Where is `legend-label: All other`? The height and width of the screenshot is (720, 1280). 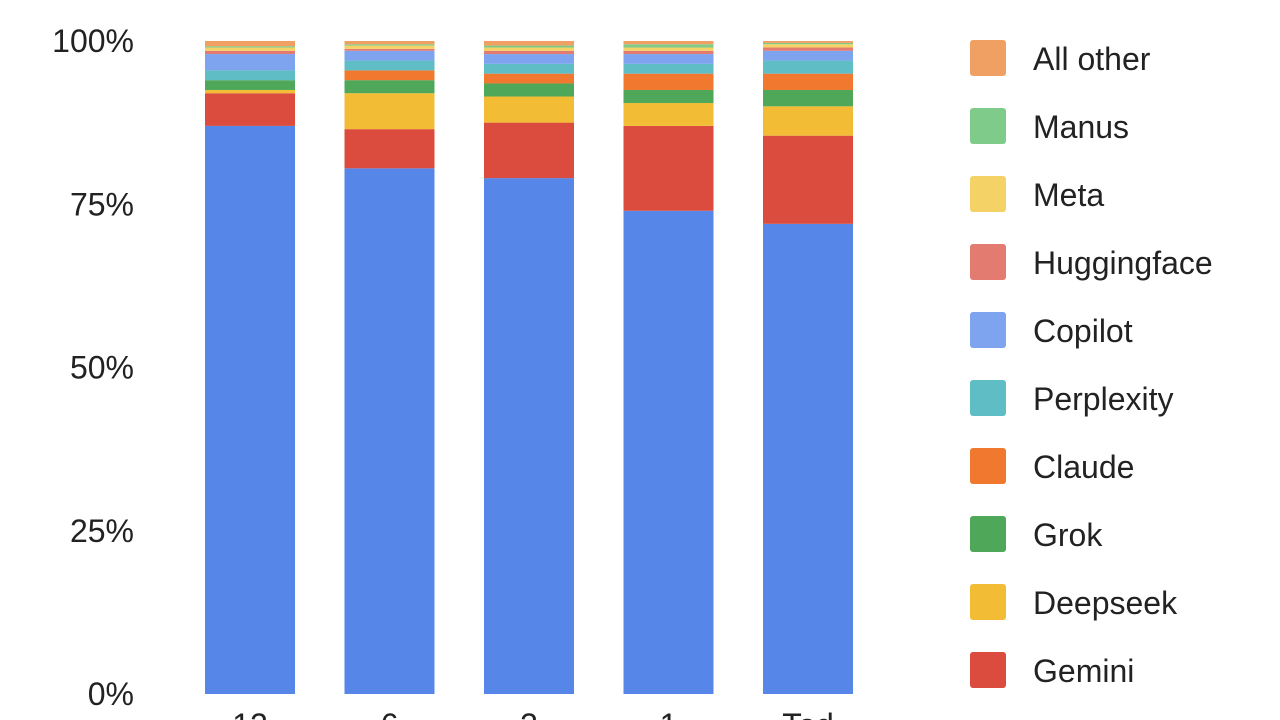 legend-label: All other is located at coordinates (1092, 59).